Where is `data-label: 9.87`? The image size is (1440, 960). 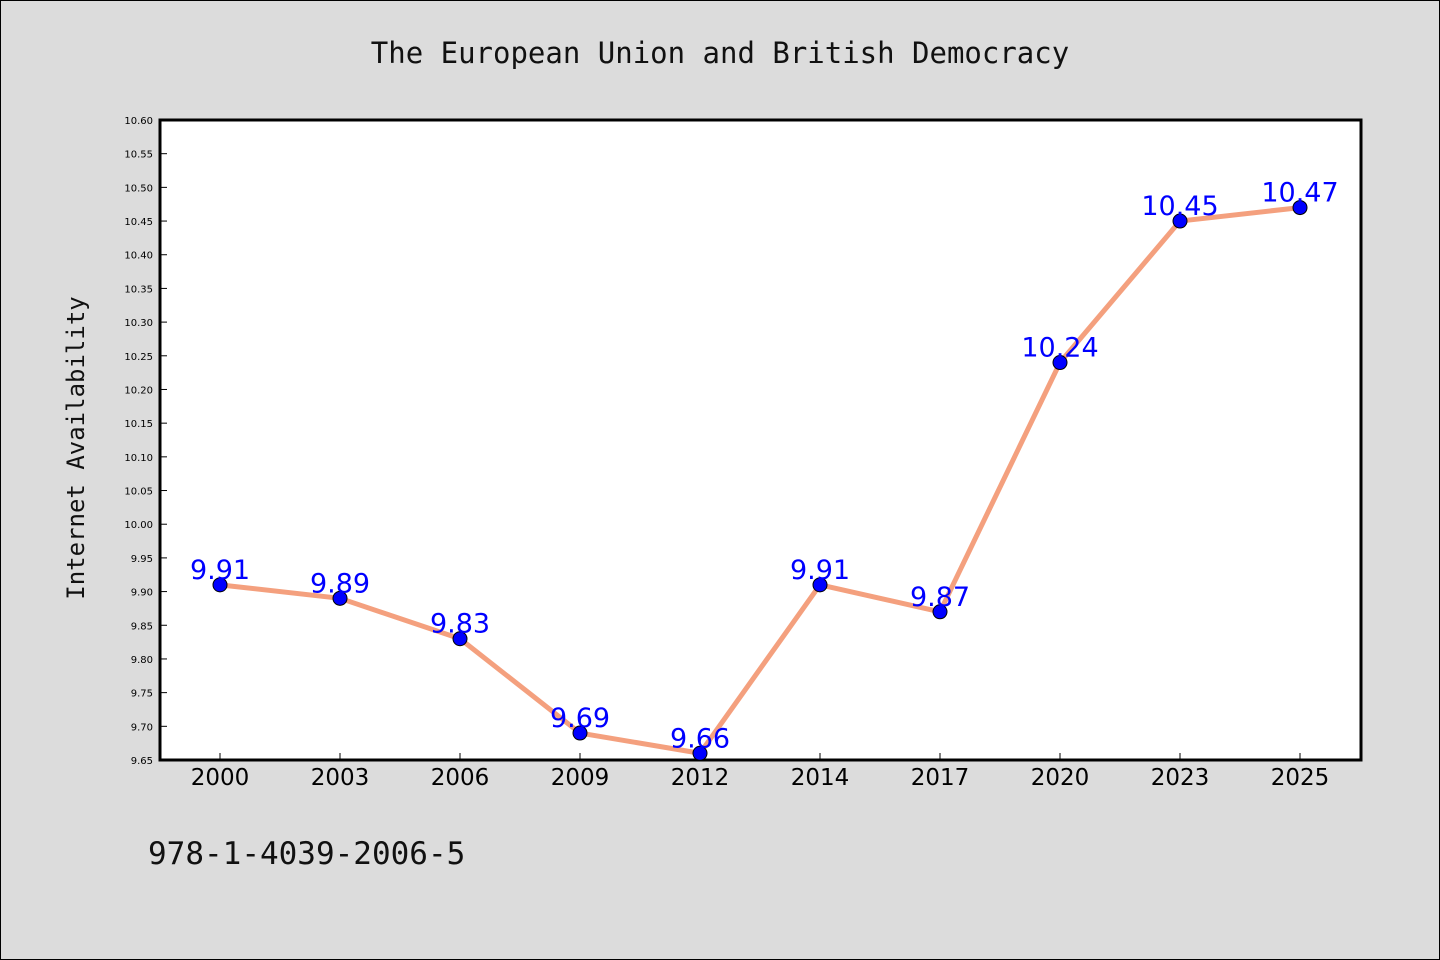 data-label: 9.87 is located at coordinates (940, 597).